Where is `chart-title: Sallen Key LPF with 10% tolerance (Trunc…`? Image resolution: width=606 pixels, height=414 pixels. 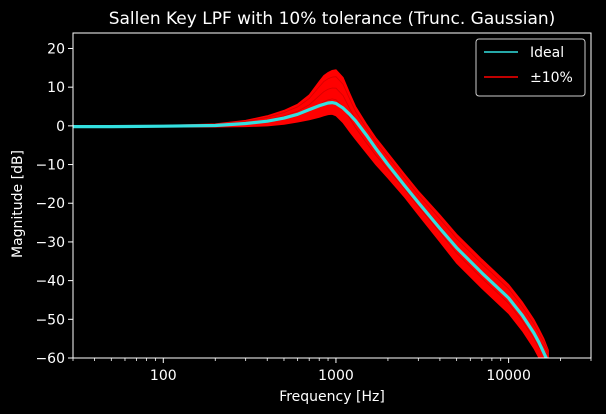 chart-title: Sallen Key LPF with 10% tolerance (Trunc… is located at coordinates (332, 19).